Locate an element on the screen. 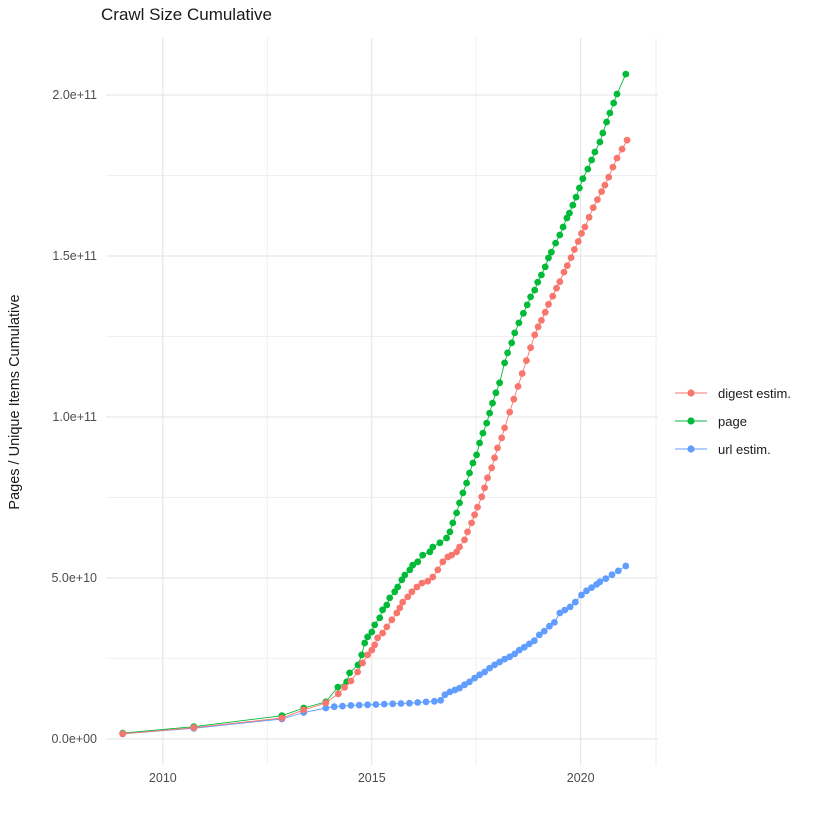  y-tick-label: 5.0e+10 is located at coordinates (74, 577).